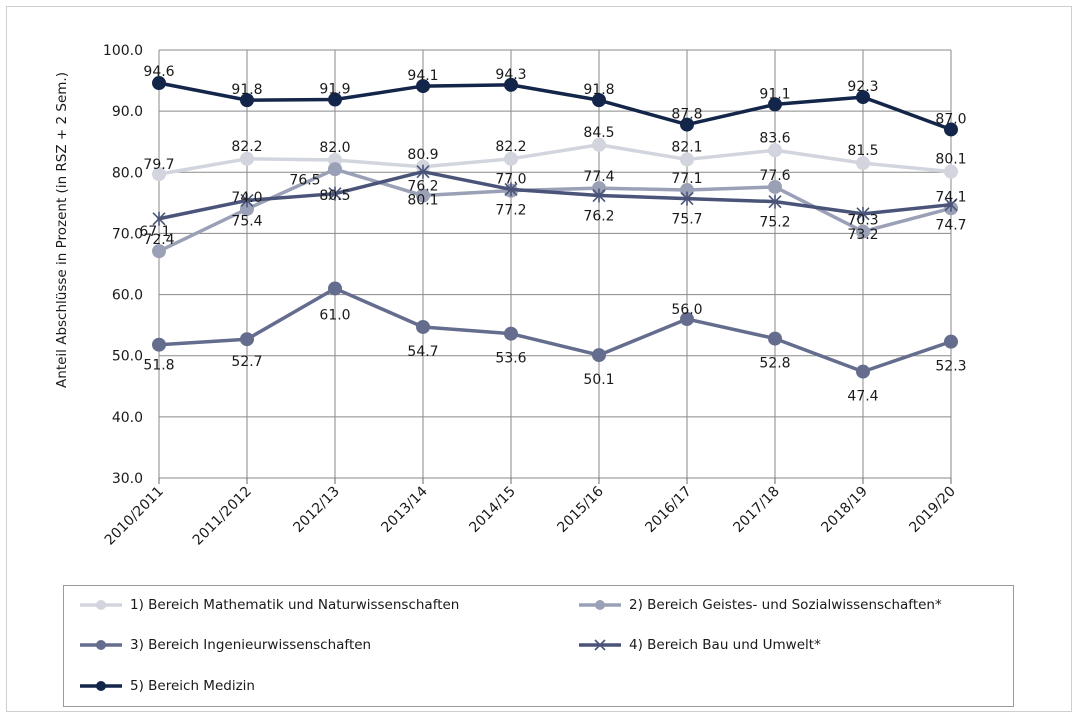  Describe the element at coordinates (510, 210) in the screenshot. I see `series-4-data-label: 77.2` at that location.